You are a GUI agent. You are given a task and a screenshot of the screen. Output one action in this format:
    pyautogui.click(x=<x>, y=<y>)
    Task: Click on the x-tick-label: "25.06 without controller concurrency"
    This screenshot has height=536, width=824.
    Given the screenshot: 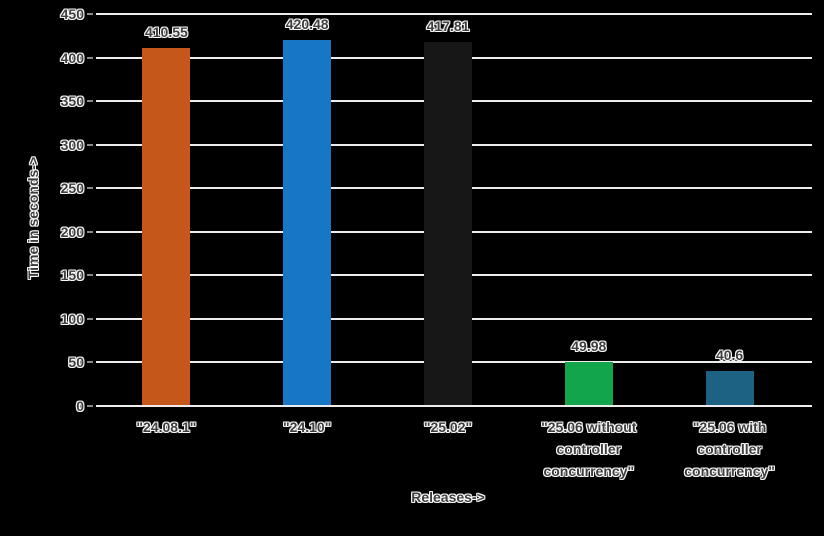 What is the action you would take?
    pyautogui.click(x=589, y=449)
    